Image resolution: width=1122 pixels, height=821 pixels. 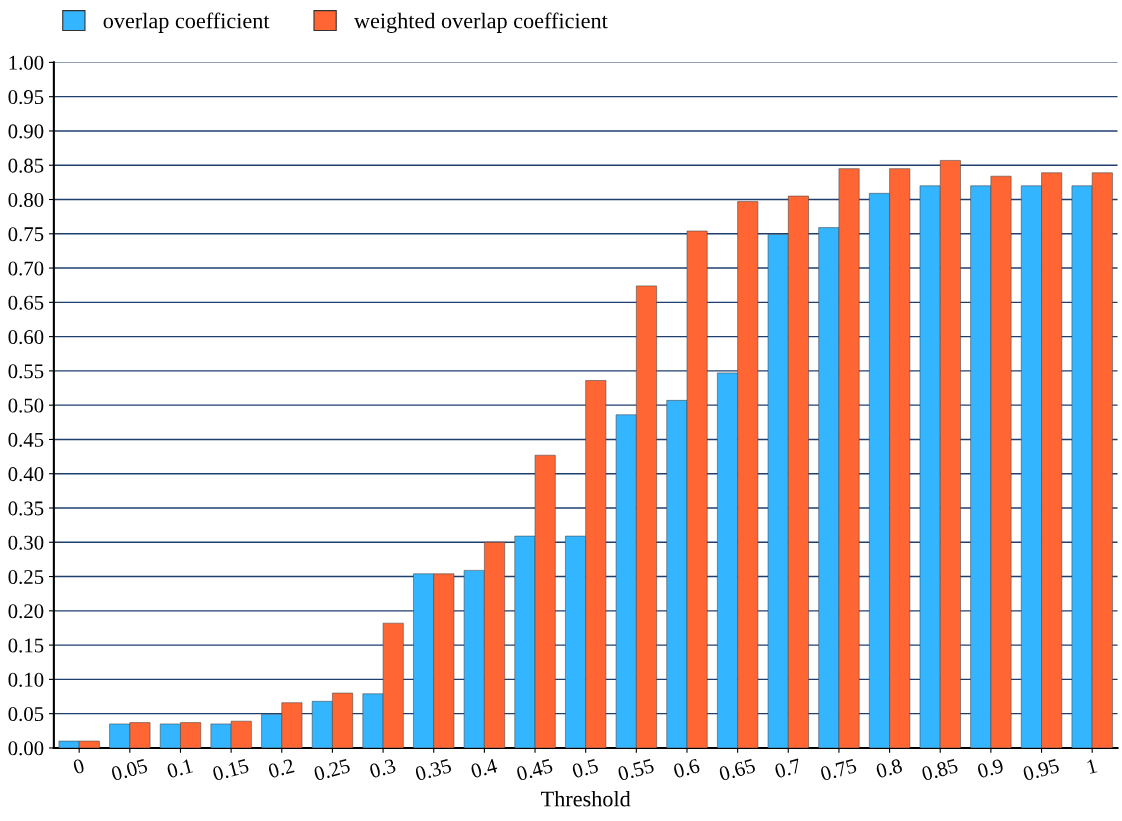 What do you see at coordinates (26, 405) in the screenshot?
I see `y-tick-label: 0.50` at bounding box center [26, 405].